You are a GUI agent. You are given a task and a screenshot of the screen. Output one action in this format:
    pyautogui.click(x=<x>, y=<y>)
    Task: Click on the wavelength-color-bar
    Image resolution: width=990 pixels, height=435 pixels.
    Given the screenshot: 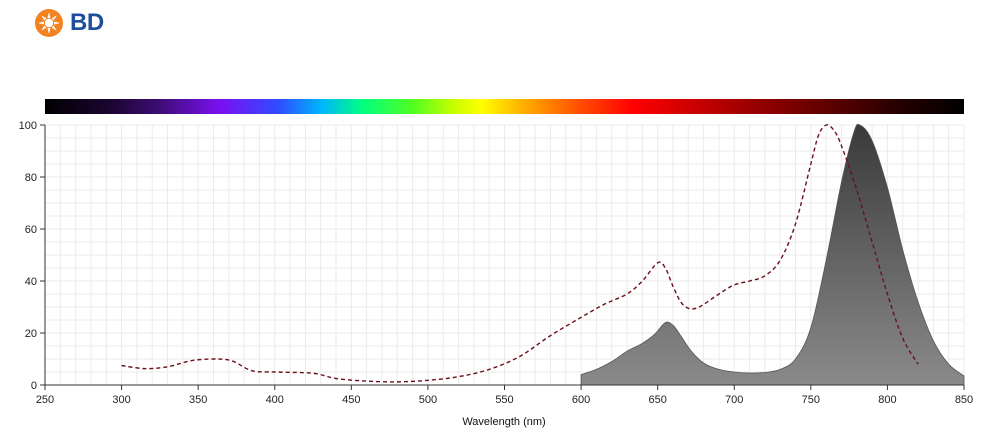 What is the action you would take?
    pyautogui.click(x=504, y=106)
    